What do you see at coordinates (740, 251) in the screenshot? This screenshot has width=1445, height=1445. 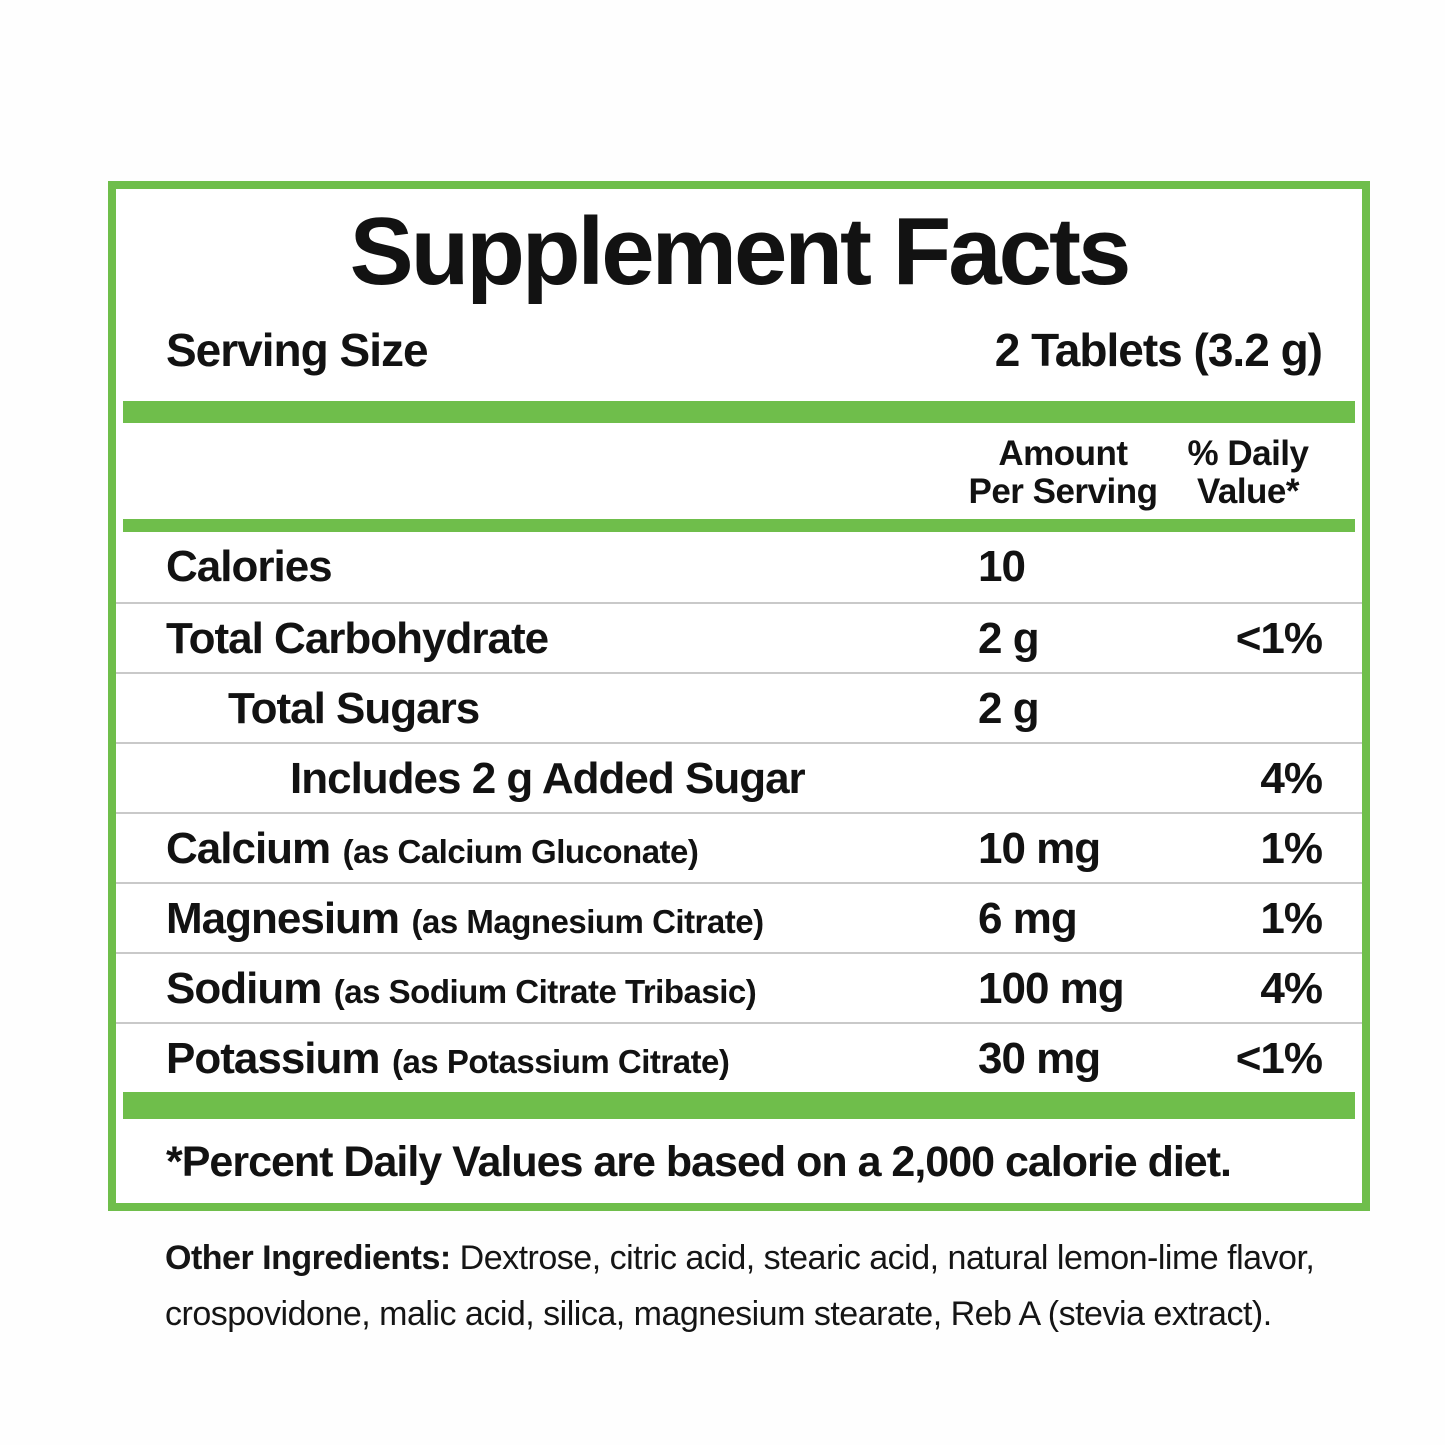 I see `panel-title: Supplement Facts` at bounding box center [740, 251].